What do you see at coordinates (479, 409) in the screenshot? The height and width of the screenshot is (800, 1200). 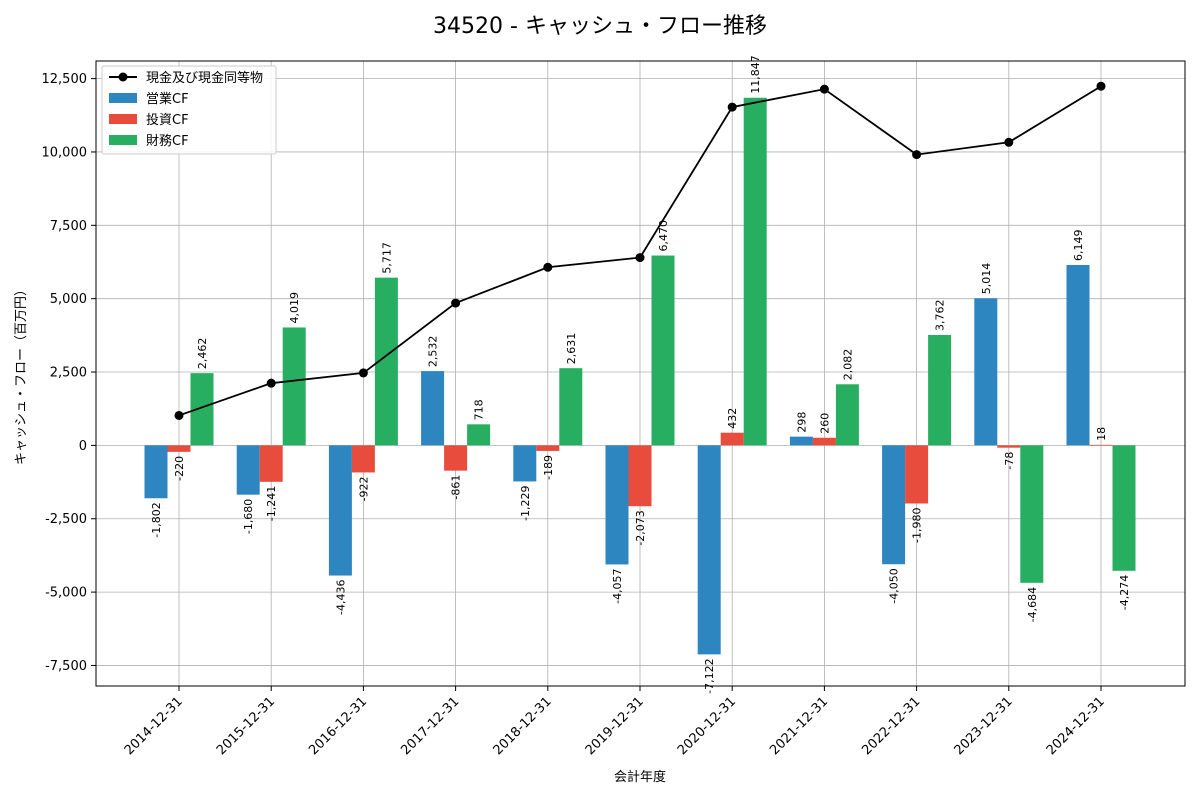 I see `bar-value-label: 718` at bounding box center [479, 409].